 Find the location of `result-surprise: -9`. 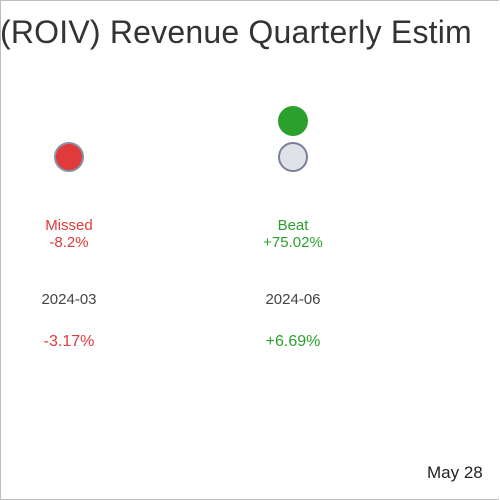

result-surprise: -9 is located at coordinates (470, 242).